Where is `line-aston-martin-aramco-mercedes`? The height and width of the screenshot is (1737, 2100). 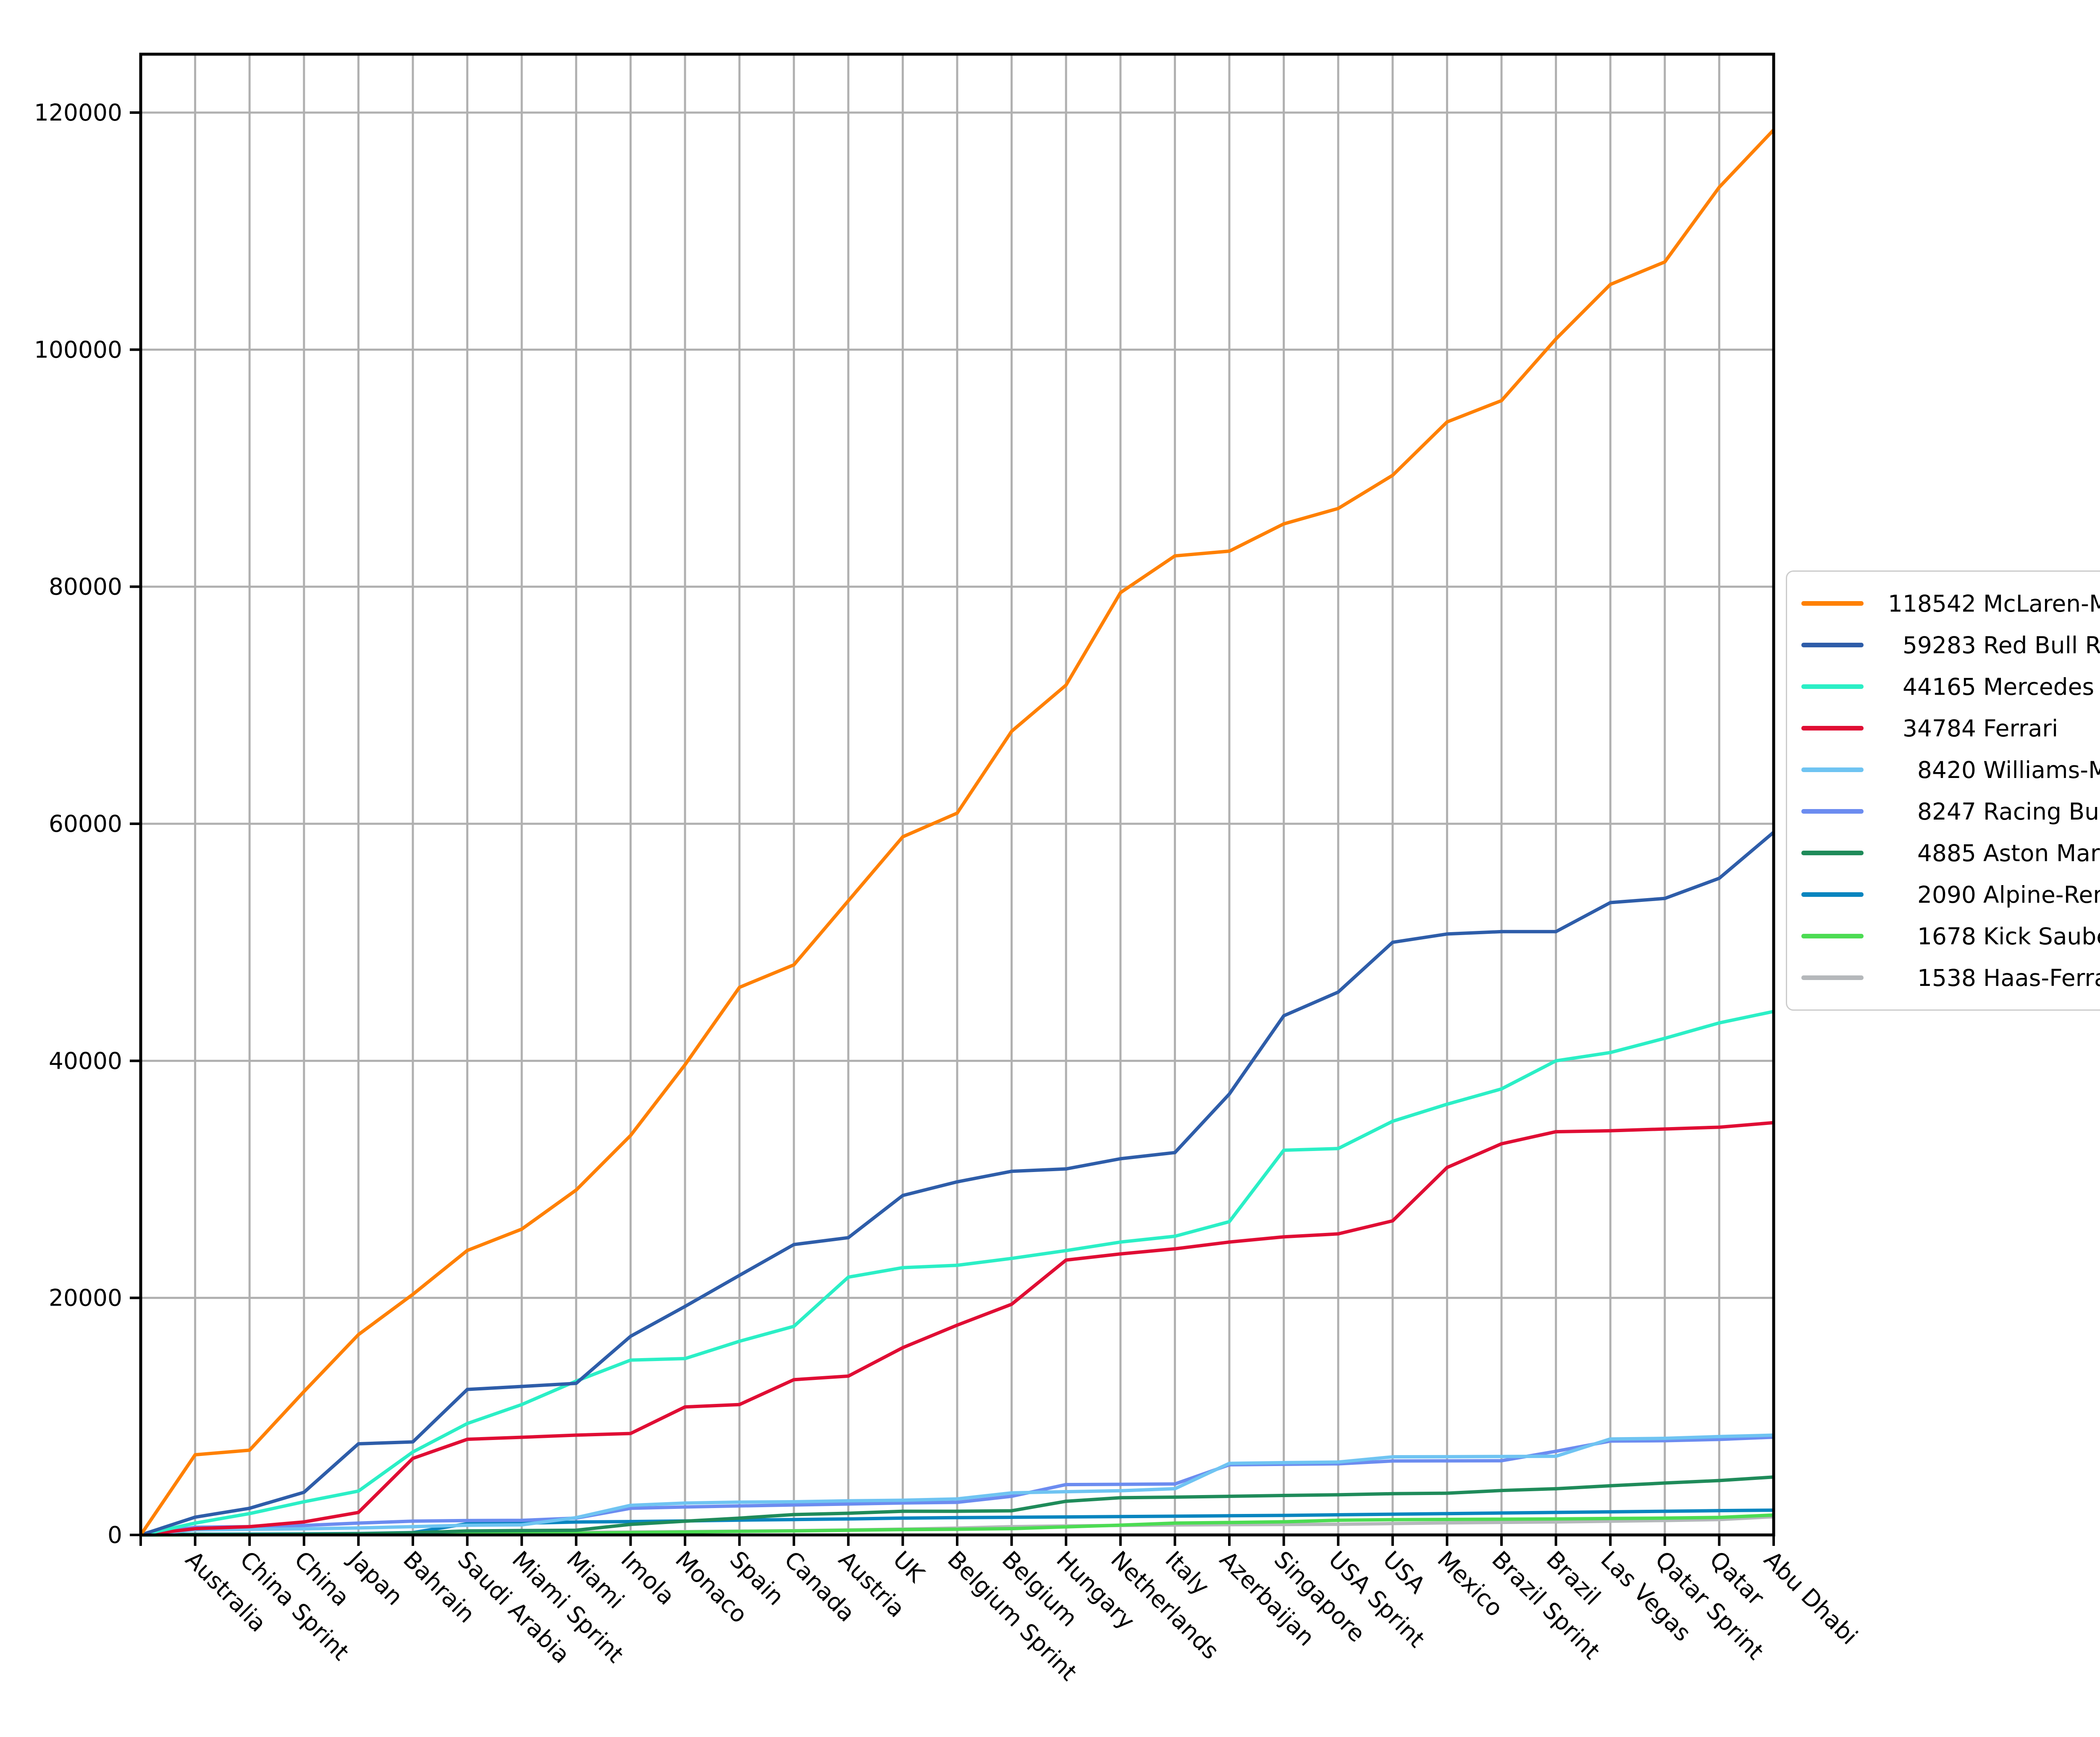
line-aston-martin-aramco-mercedes is located at coordinates (957, 1506).